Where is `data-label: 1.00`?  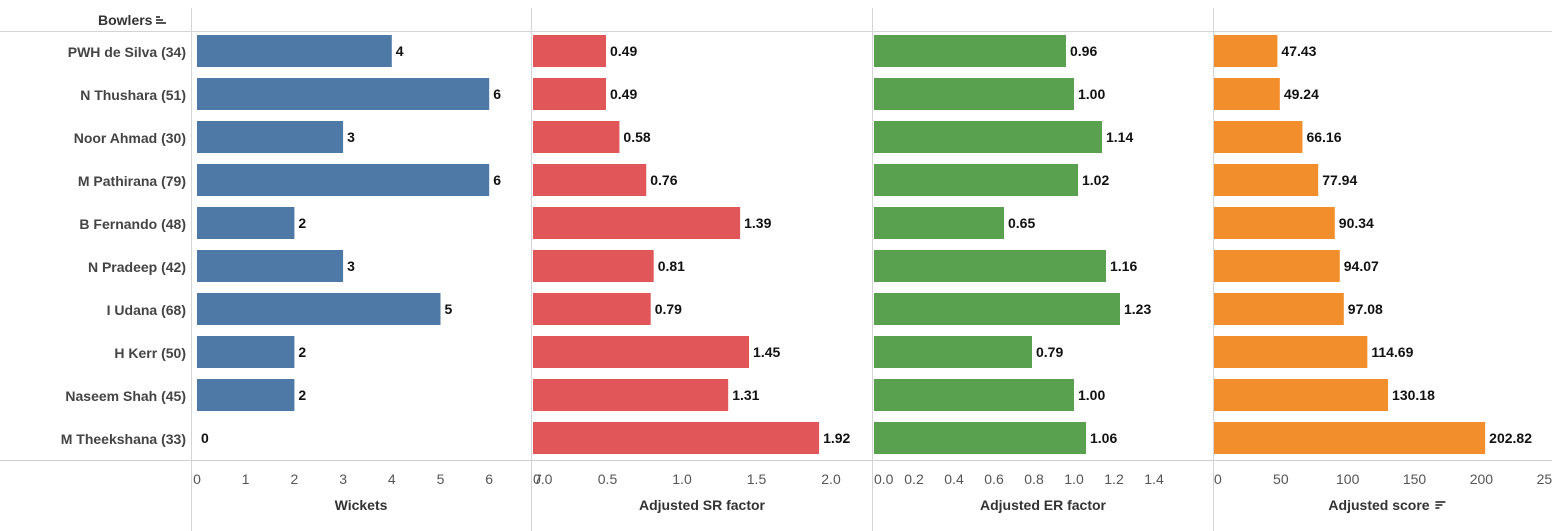
data-label: 1.00 is located at coordinates (1091, 395).